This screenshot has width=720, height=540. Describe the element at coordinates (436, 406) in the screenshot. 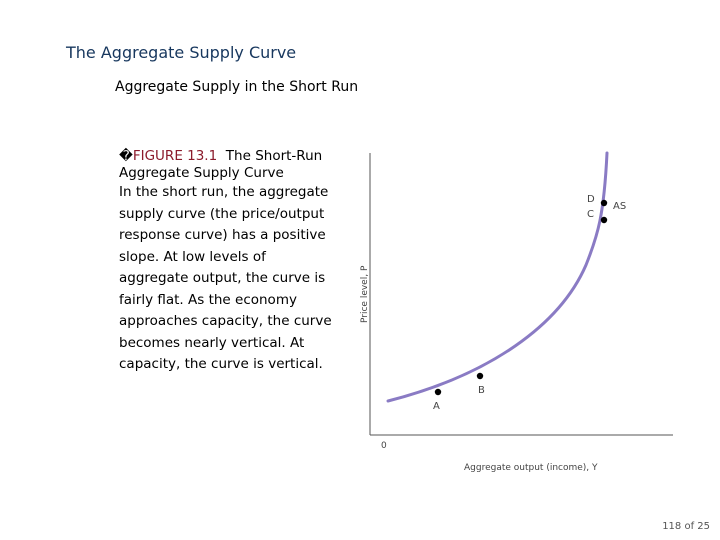

I see `point-a-label: A` at that location.